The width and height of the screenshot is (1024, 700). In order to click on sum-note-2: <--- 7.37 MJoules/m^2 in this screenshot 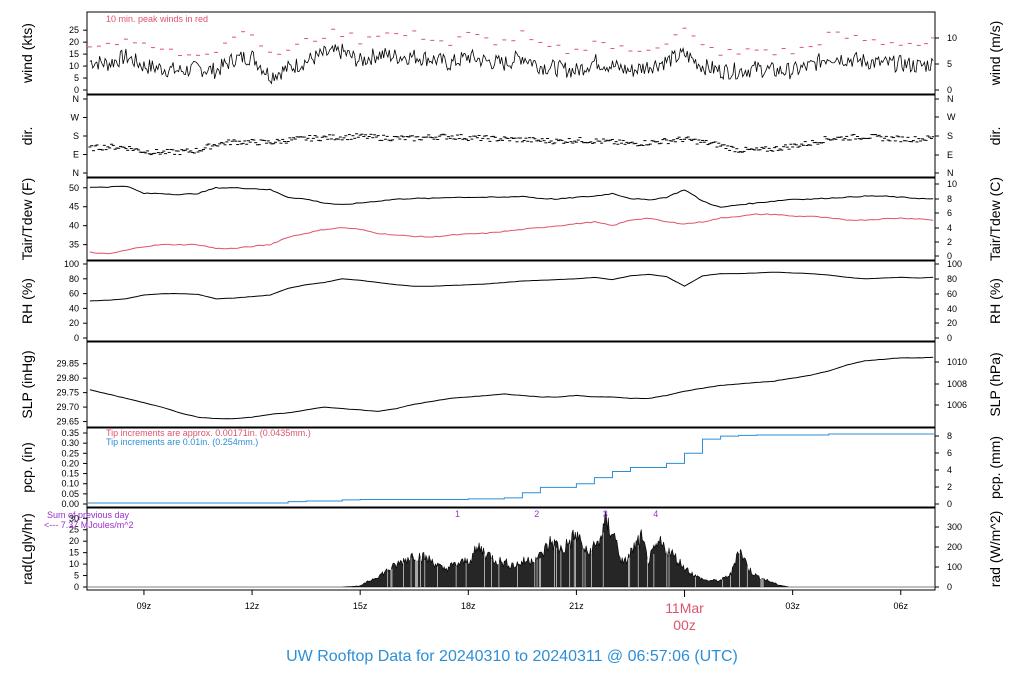, I will do `click(89, 525)`.